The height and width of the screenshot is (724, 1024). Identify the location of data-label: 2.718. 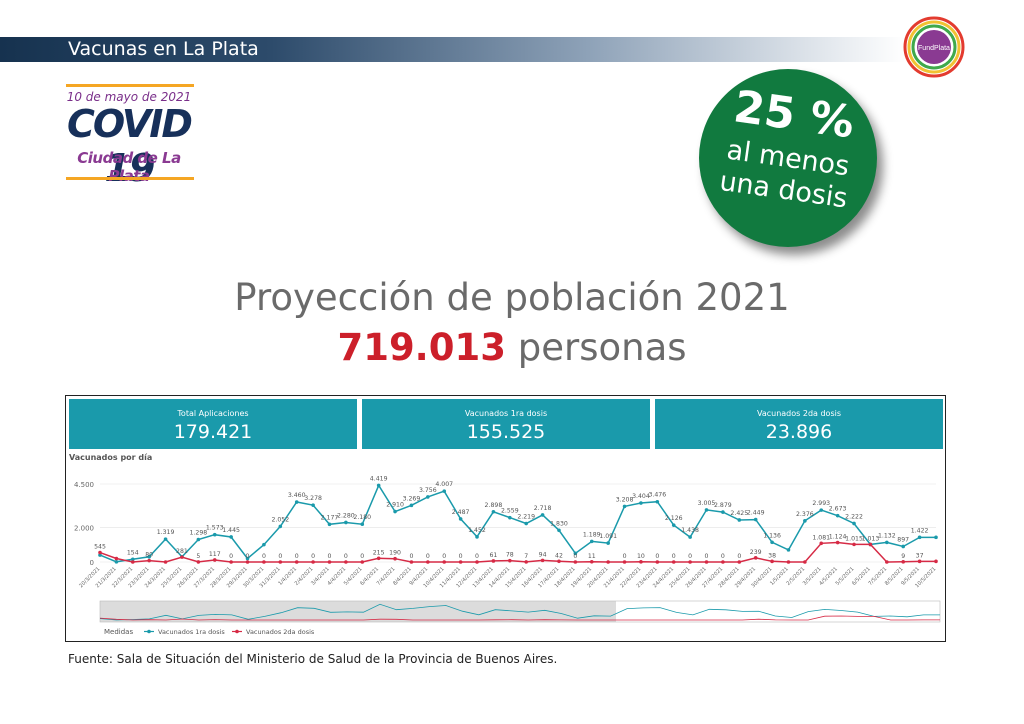
(543, 508).